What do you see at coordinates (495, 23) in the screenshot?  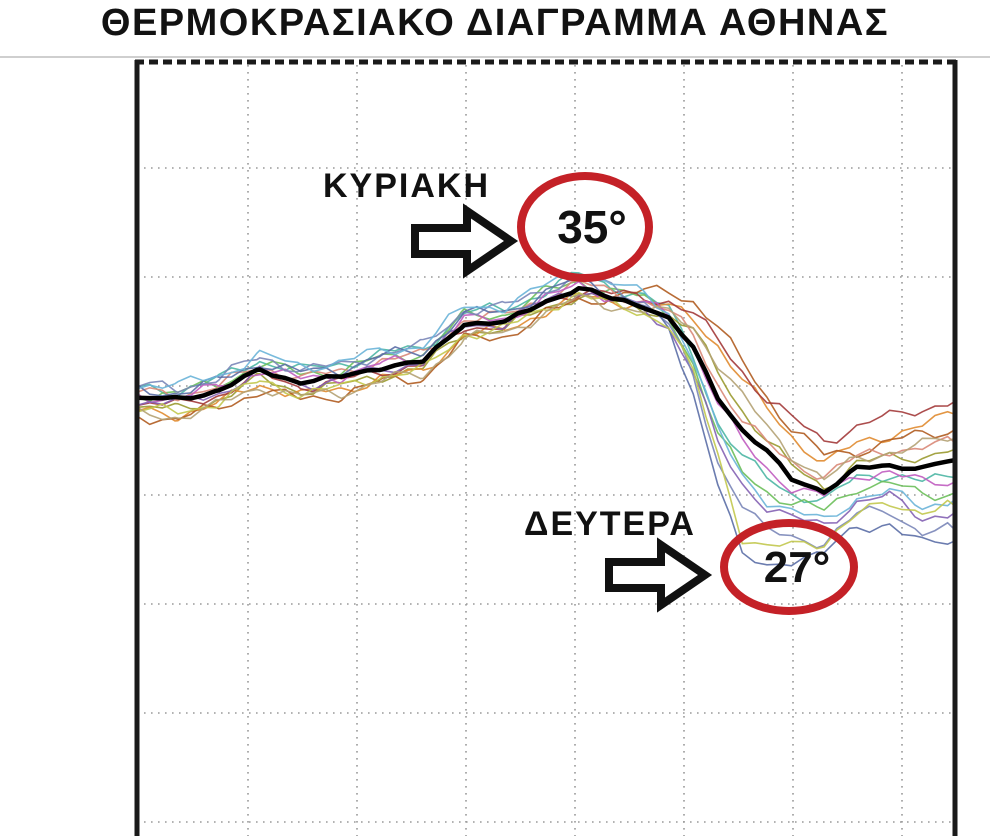 I see `chart-title: ΘΕΡΜΟΚΡΑΣΙΑΚΟ ΔΙΑΓΡΑΜΜΑ ΑΘΗΝΑΣ` at bounding box center [495, 23].